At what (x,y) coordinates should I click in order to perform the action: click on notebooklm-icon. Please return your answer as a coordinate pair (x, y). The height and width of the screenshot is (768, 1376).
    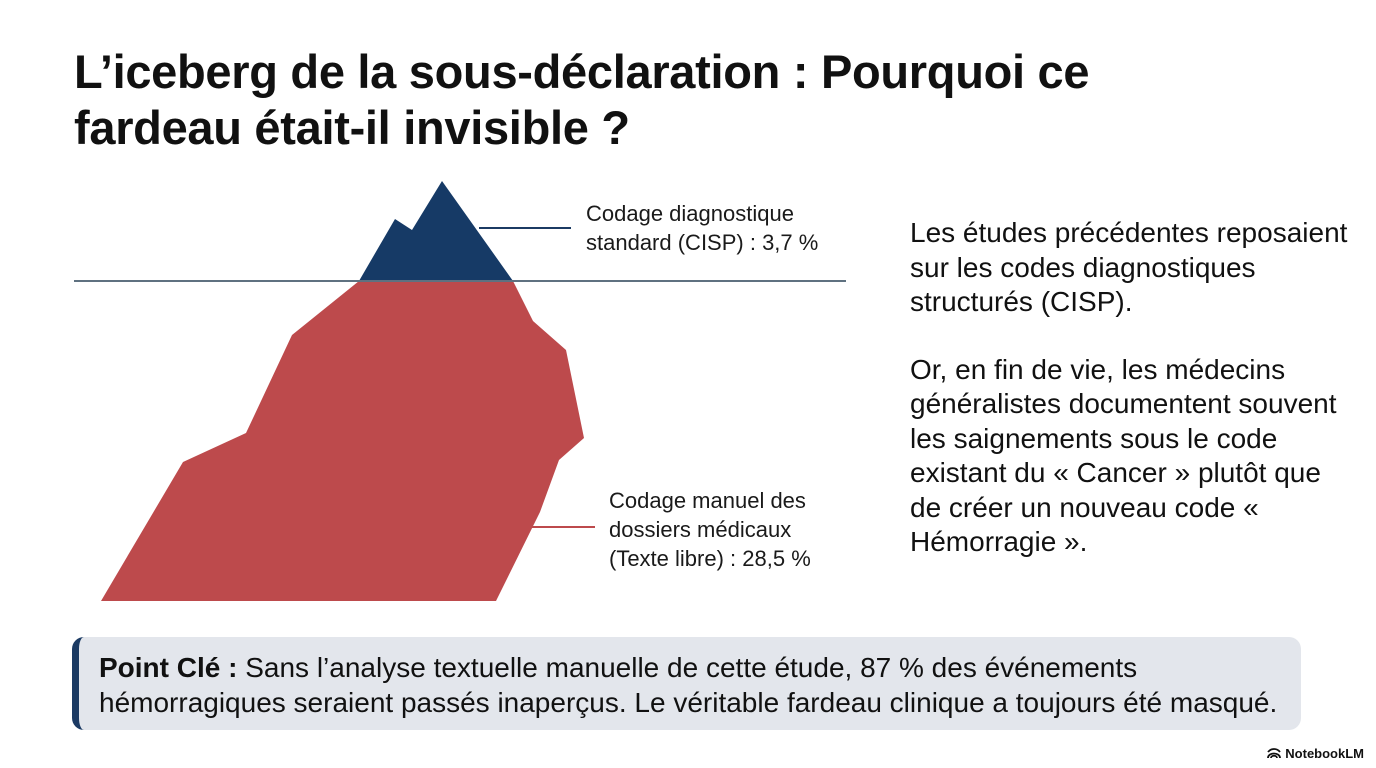
    Looking at the image, I should click on (1274, 753).